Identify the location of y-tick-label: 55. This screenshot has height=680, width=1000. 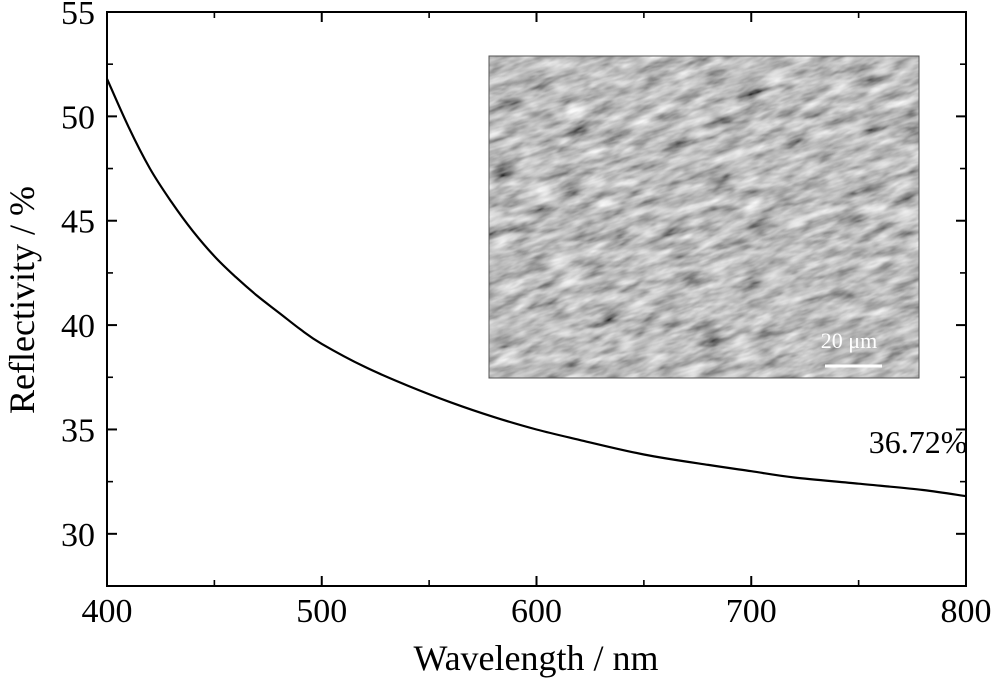
(78, 16).